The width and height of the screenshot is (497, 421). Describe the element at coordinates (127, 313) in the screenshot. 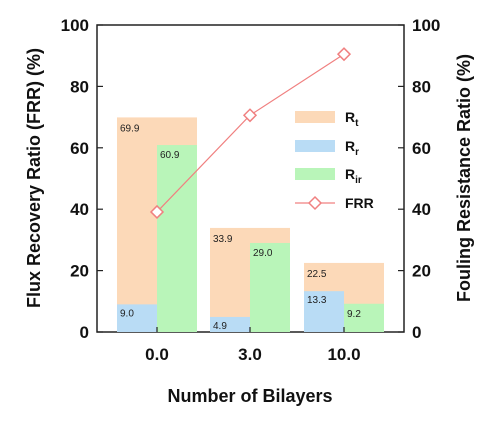

I see `label-rr-0: 9.0` at that location.